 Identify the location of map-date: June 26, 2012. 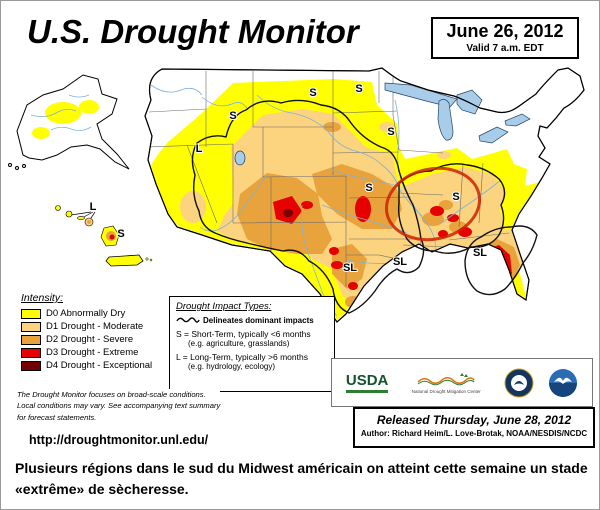
(505, 31).